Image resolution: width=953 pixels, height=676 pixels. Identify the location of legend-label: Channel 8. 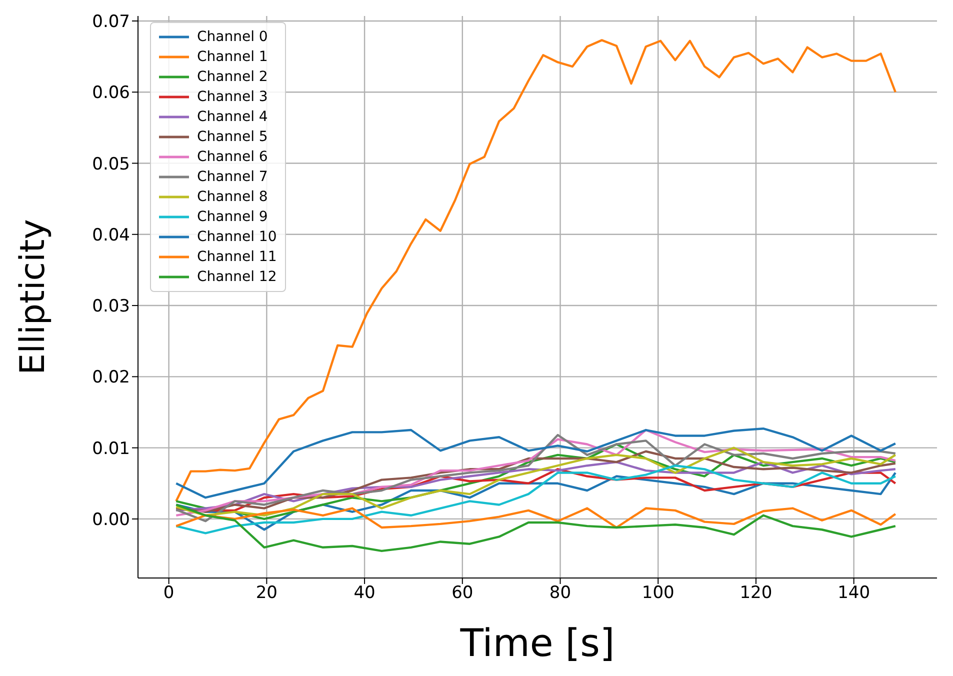
(232, 197).